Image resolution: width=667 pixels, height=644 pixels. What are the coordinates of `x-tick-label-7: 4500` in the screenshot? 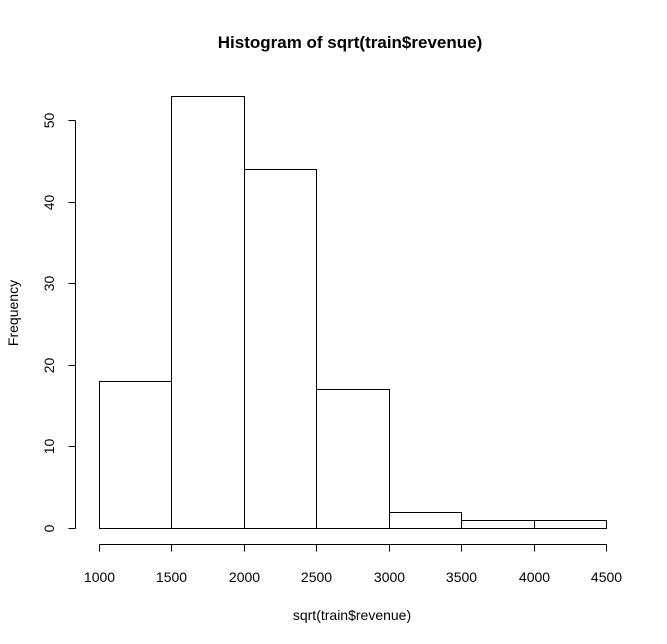 It's located at (606, 577).